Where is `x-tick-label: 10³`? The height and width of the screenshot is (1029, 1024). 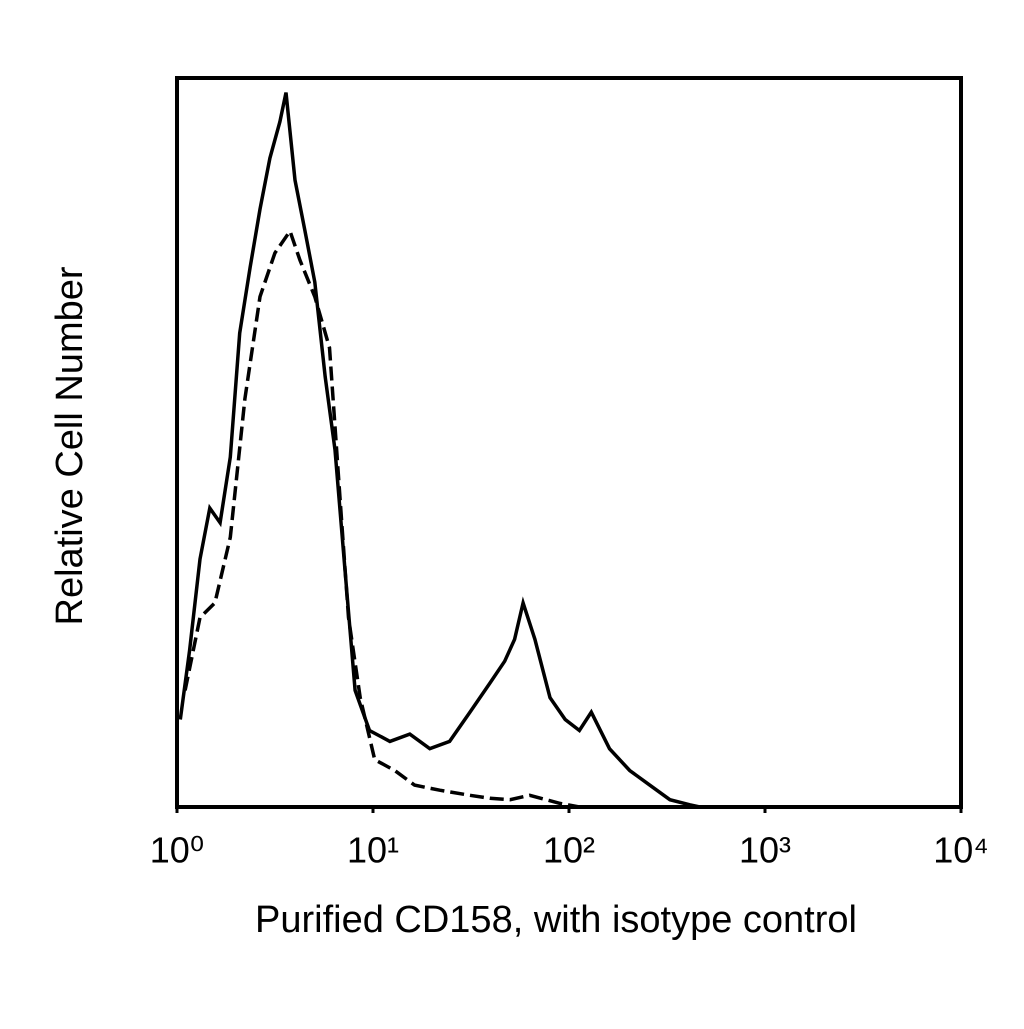
x-tick-label: 10³ is located at coordinates (765, 850).